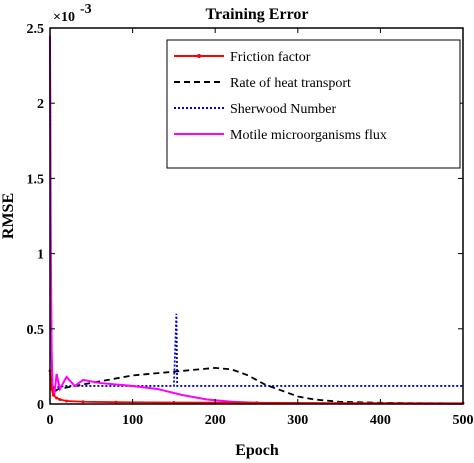 The width and height of the screenshot is (474, 463). I want to click on chart-title: Training Error, so click(257, 14).